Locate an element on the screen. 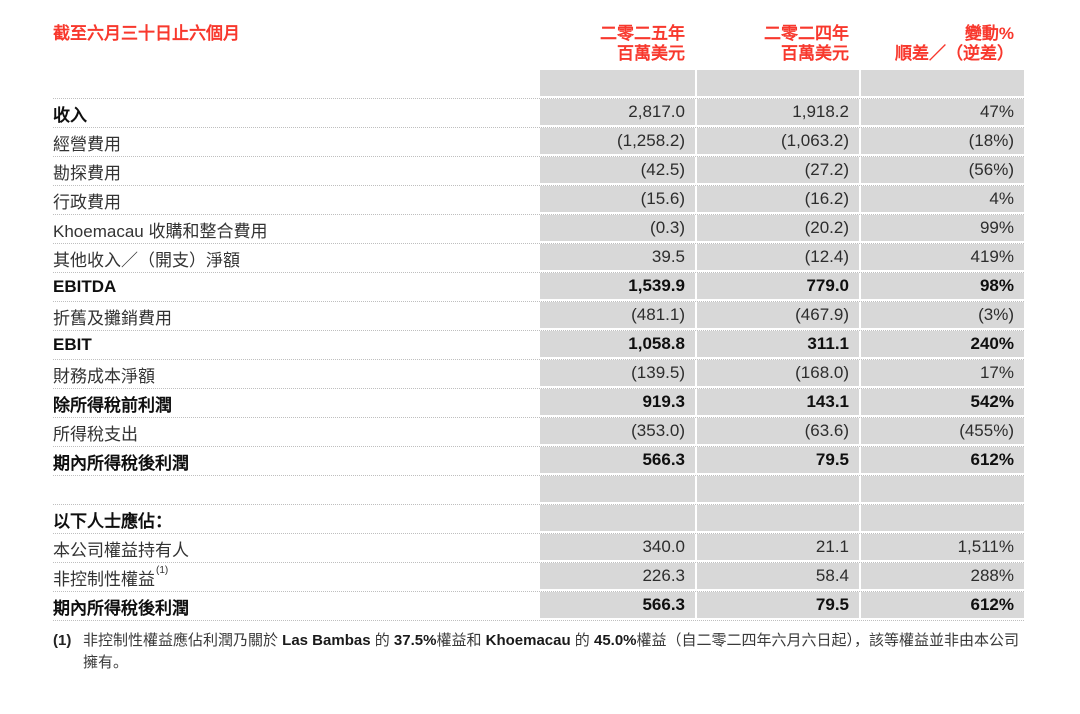 The height and width of the screenshot is (714, 1080). value-change-percent: 98% is located at coordinates (942, 286).